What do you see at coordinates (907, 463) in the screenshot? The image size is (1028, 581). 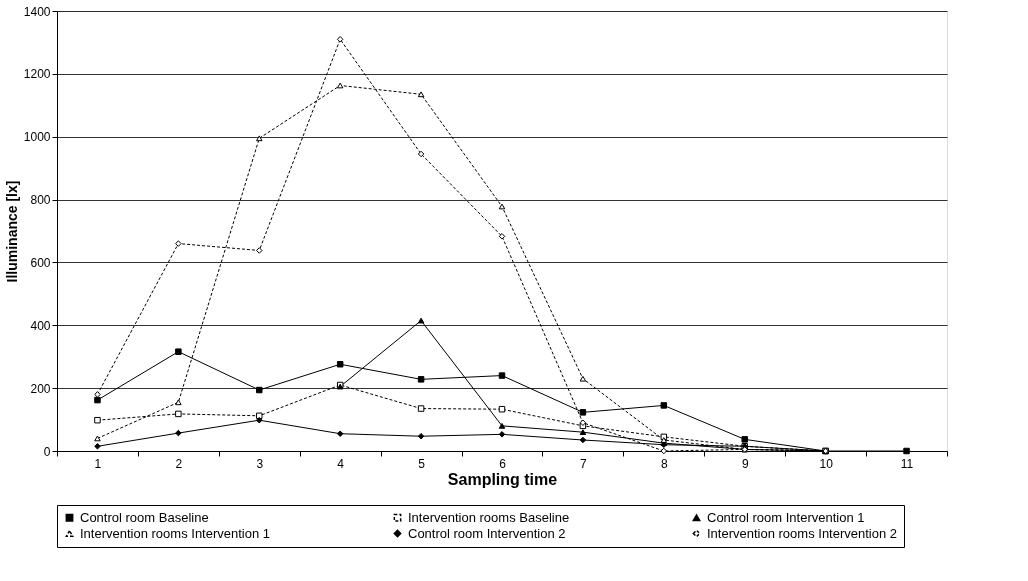 I see `x-tick-label: 11` at bounding box center [907, 463].